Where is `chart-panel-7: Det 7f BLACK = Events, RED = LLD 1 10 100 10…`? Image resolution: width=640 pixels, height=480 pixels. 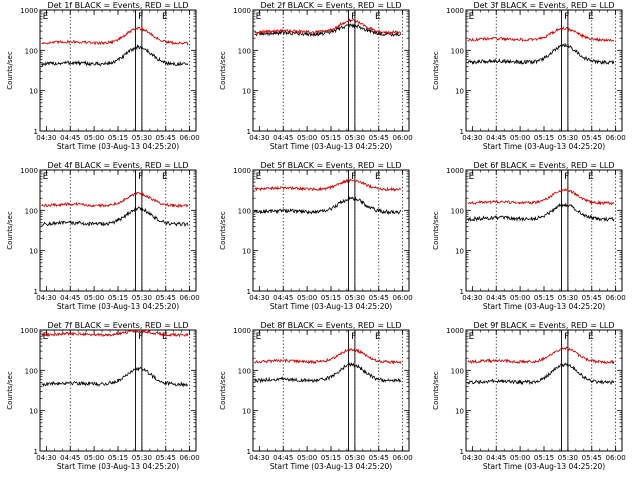
chart-panel-7: Det 7f BLACK = Events, RED = LLD 1 10 100 10… is located at coordinates (103, 396).